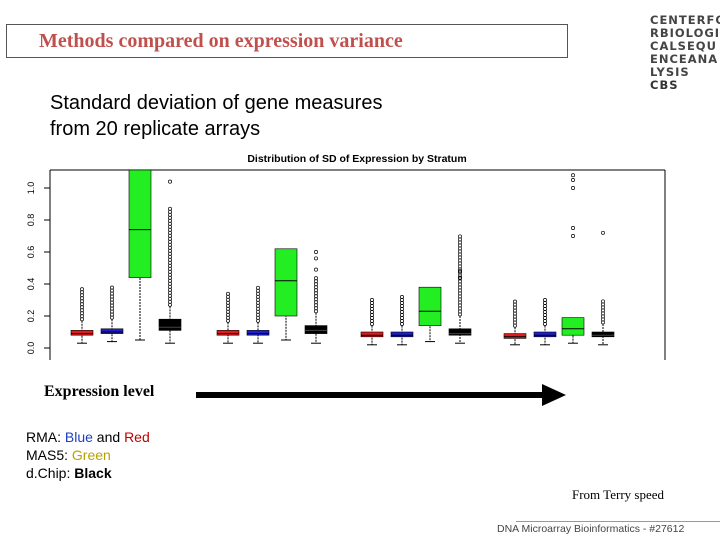  Describe the element at coordinates (45, 437) in the screenshot. I see `legend-rma-prefix: RMA:` at that location.